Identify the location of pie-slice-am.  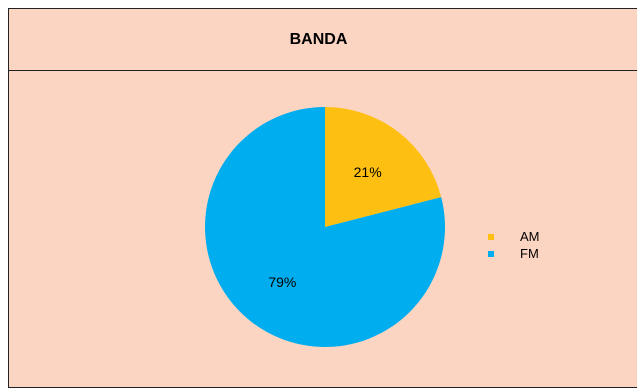
(383, 167).